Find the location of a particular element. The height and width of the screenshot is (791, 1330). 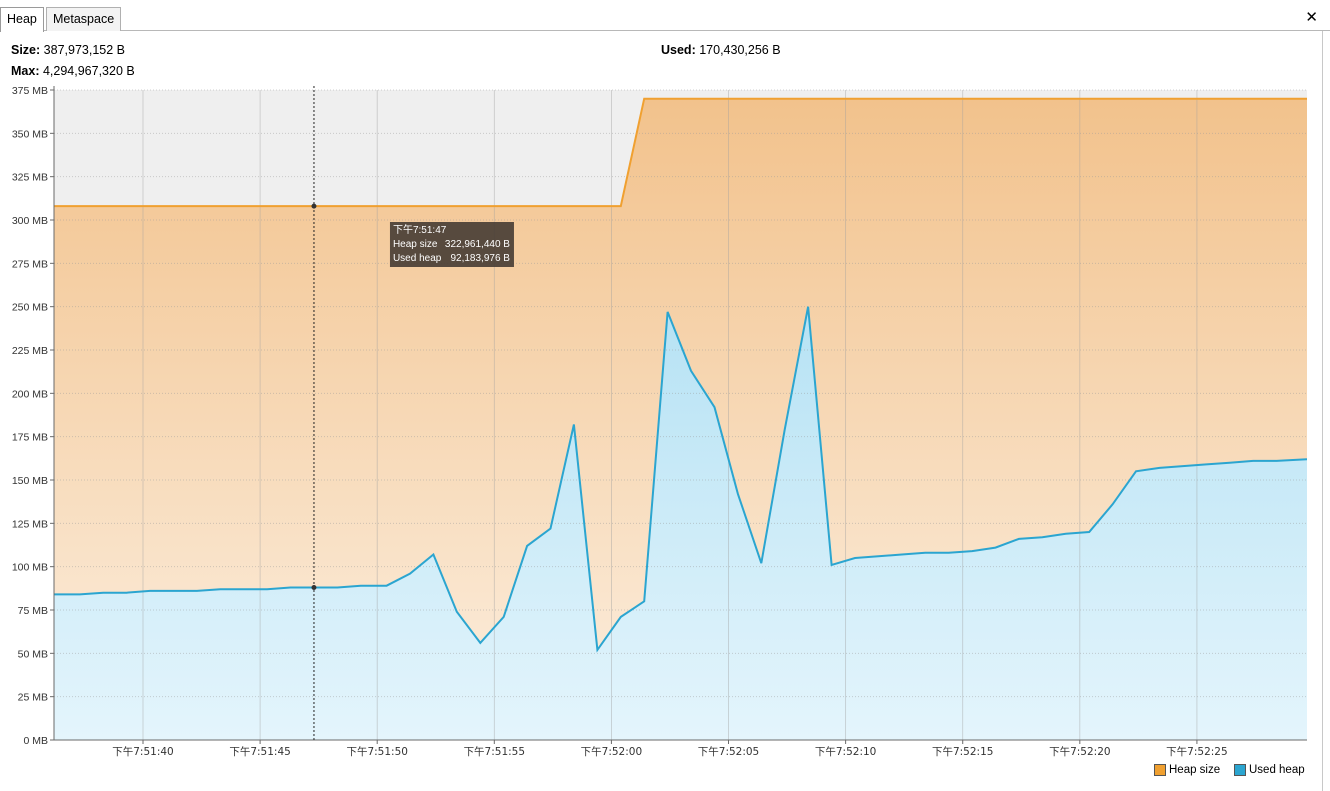

close-icon: ✕ is located at coordinates (1311, 17).